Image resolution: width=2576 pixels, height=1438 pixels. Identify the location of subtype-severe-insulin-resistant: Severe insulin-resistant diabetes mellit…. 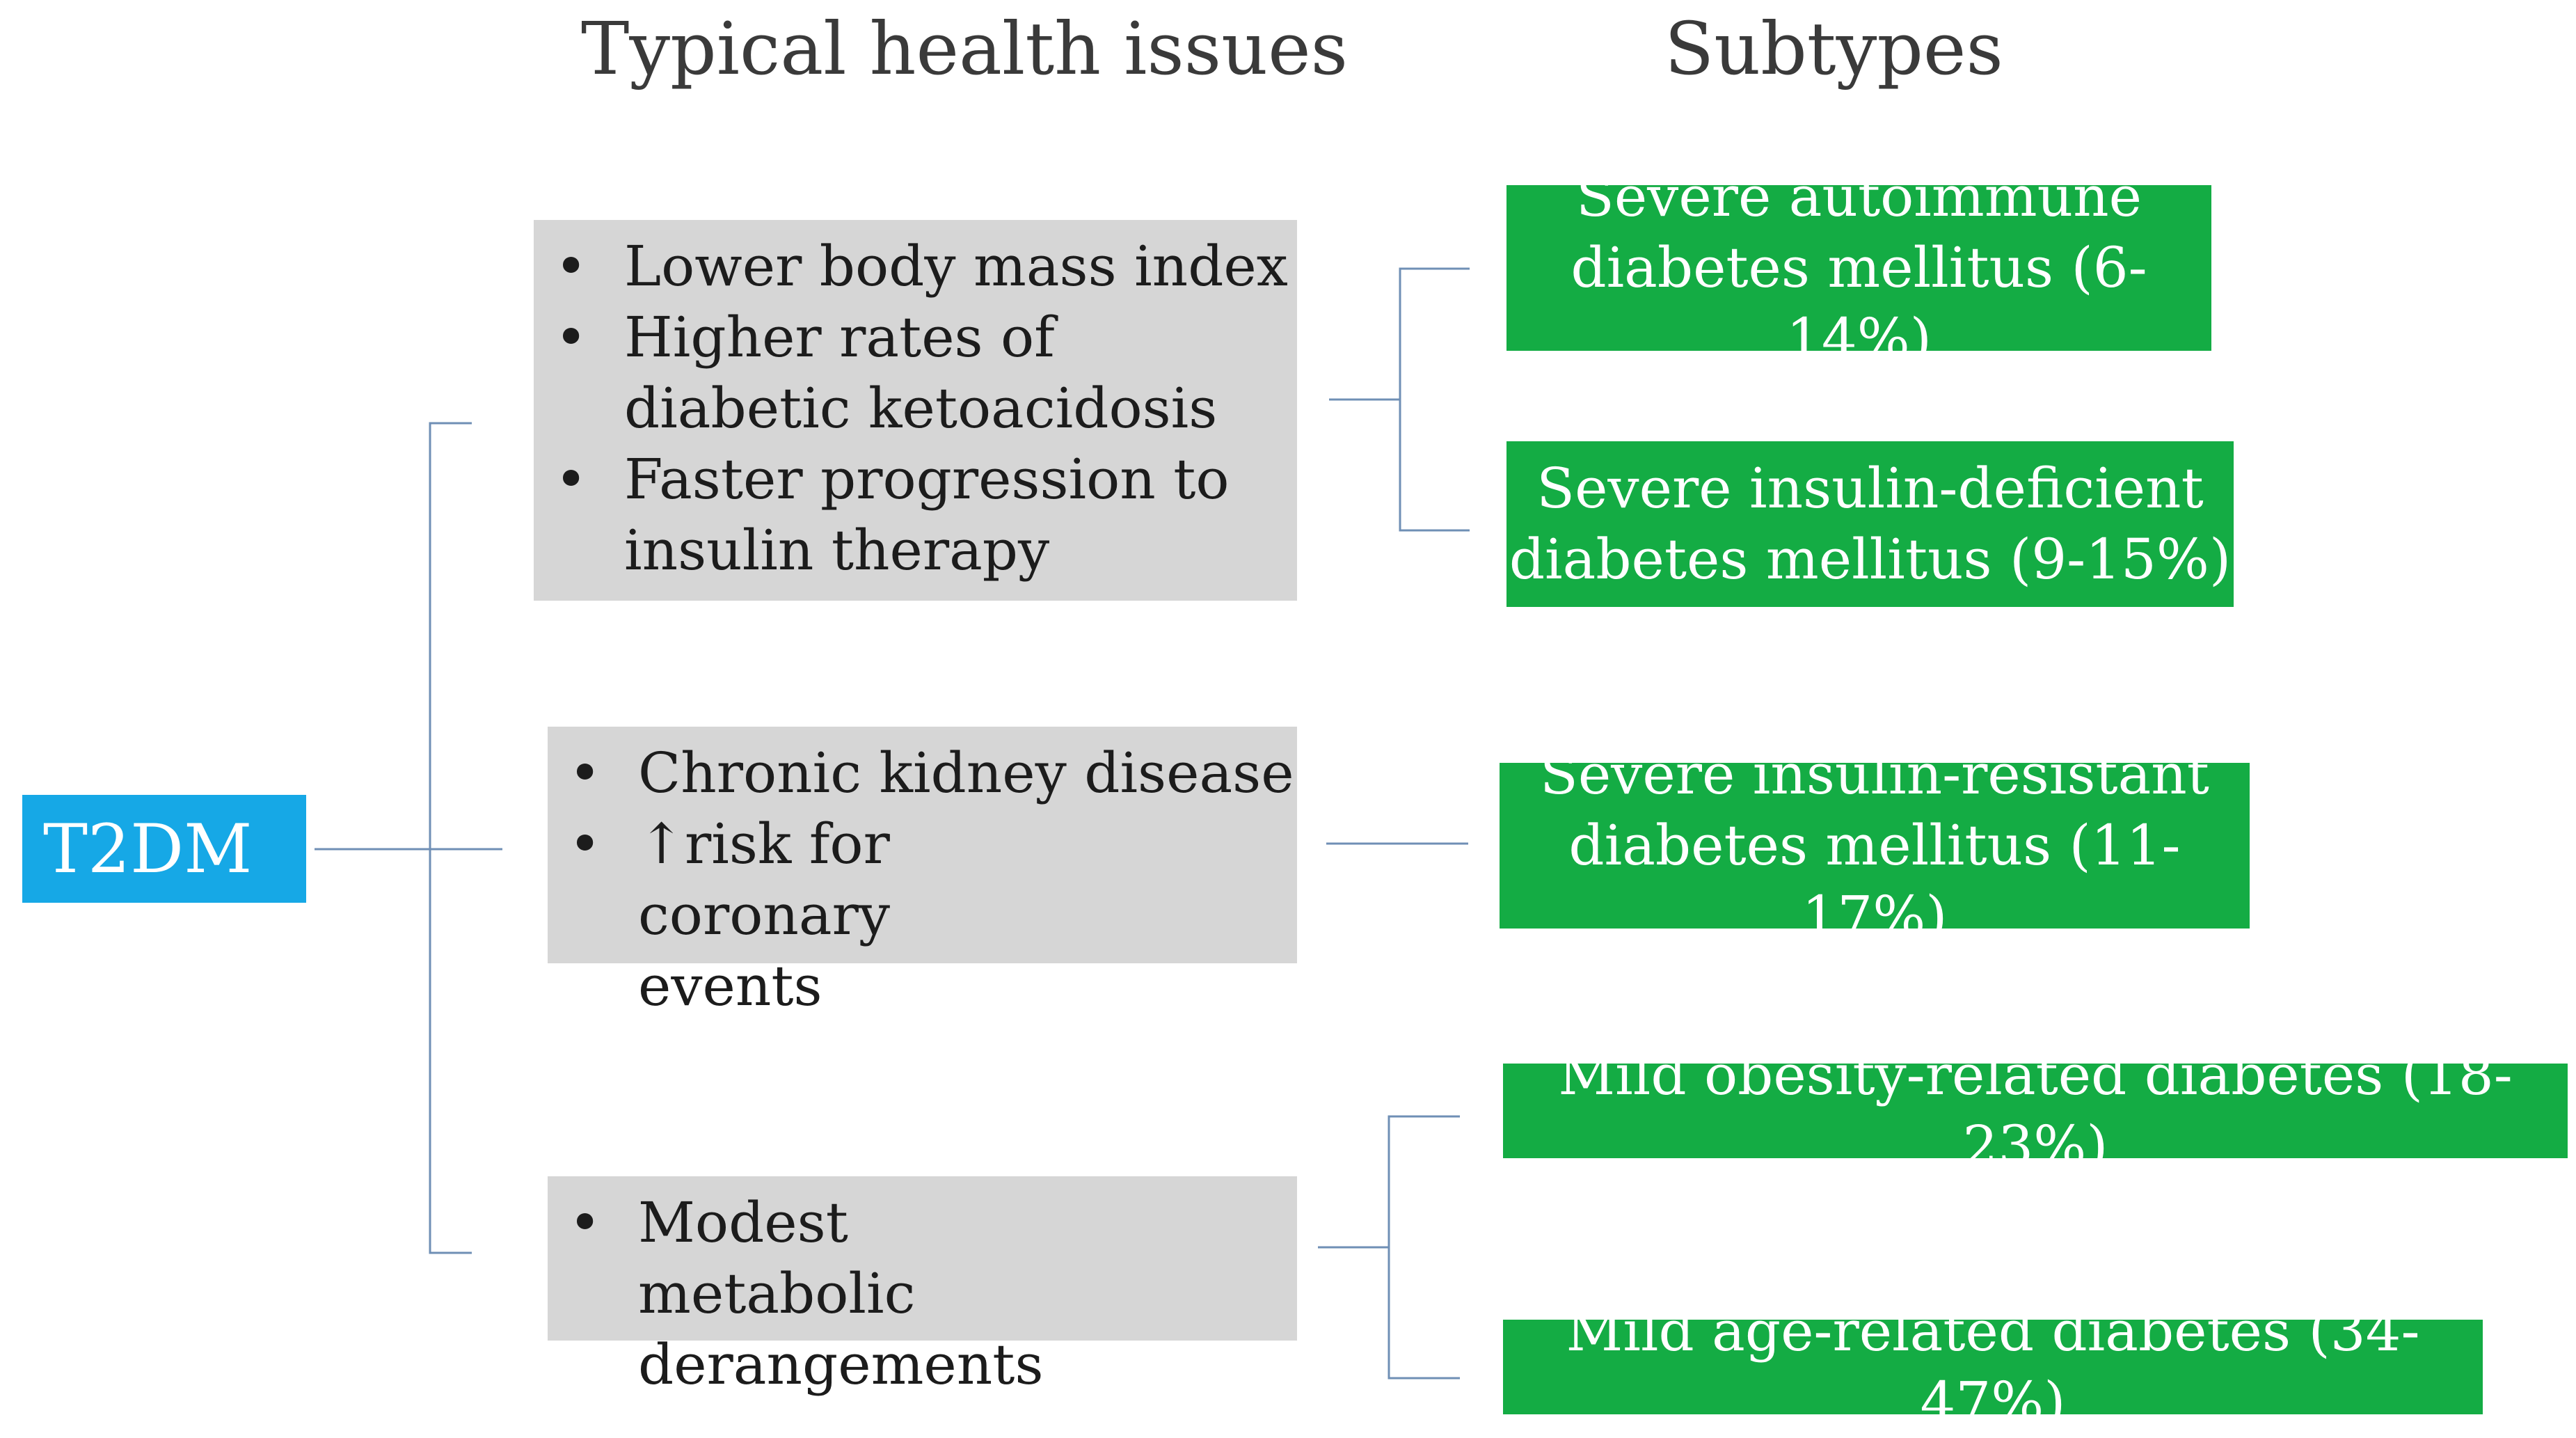
(1875, 846).